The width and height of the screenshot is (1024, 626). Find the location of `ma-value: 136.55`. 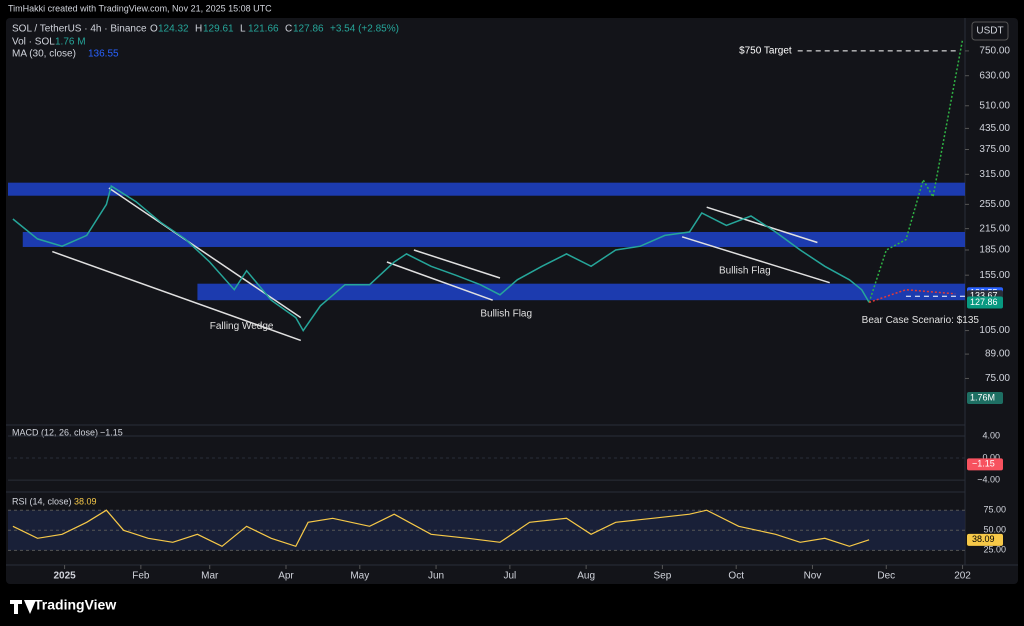

ma-value: 136.55 is located at coordinates (103, 54).